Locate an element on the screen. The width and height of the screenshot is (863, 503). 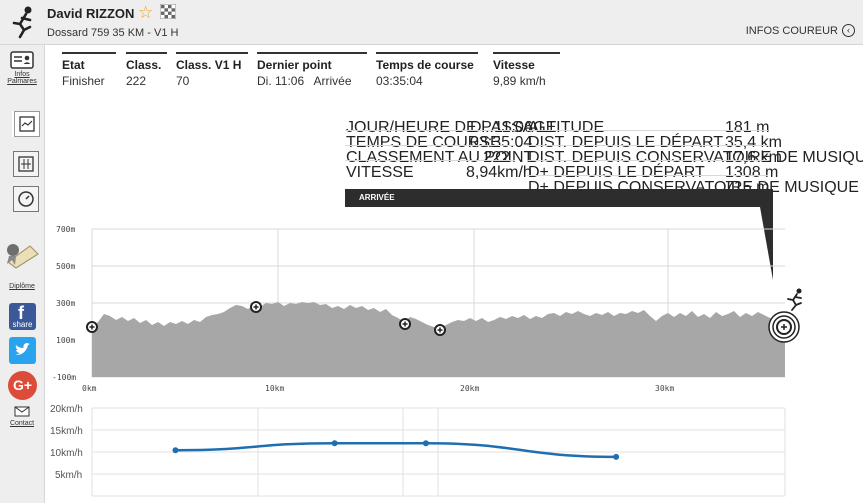
speed-y-label: 15km/h is located at coordinates (66, 431).